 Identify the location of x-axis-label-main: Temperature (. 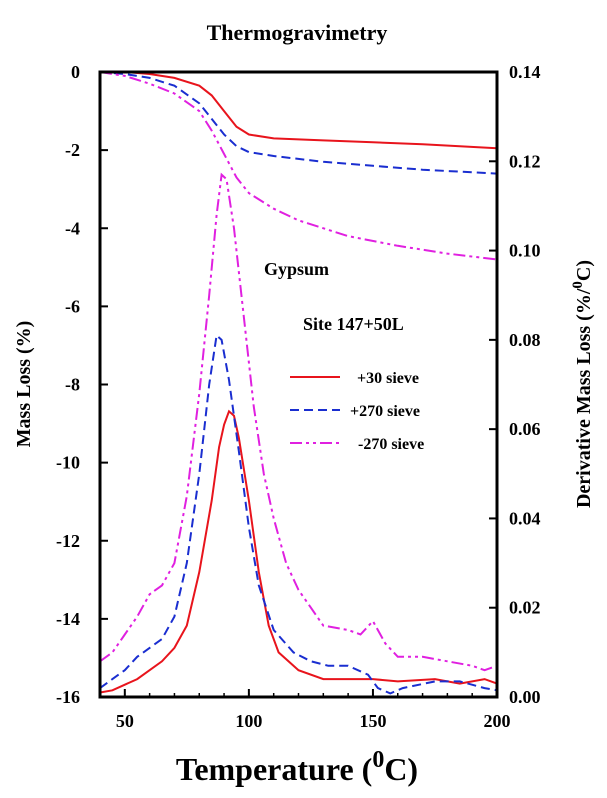
(274, 769).